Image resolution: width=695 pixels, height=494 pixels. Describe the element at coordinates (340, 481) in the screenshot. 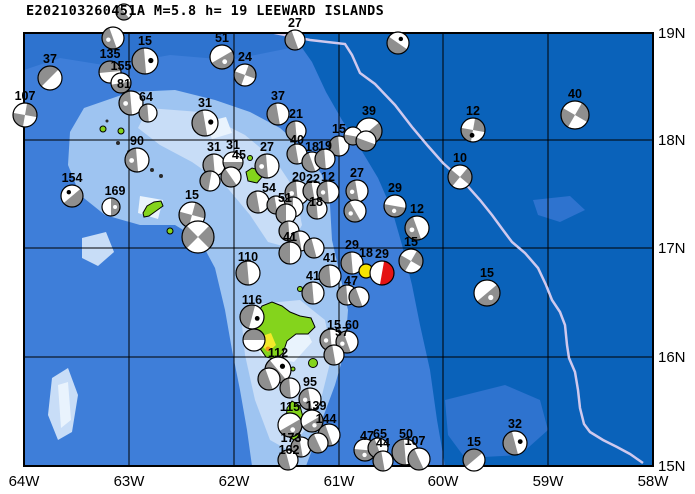

I see `longitude-label: 61W` at that location.